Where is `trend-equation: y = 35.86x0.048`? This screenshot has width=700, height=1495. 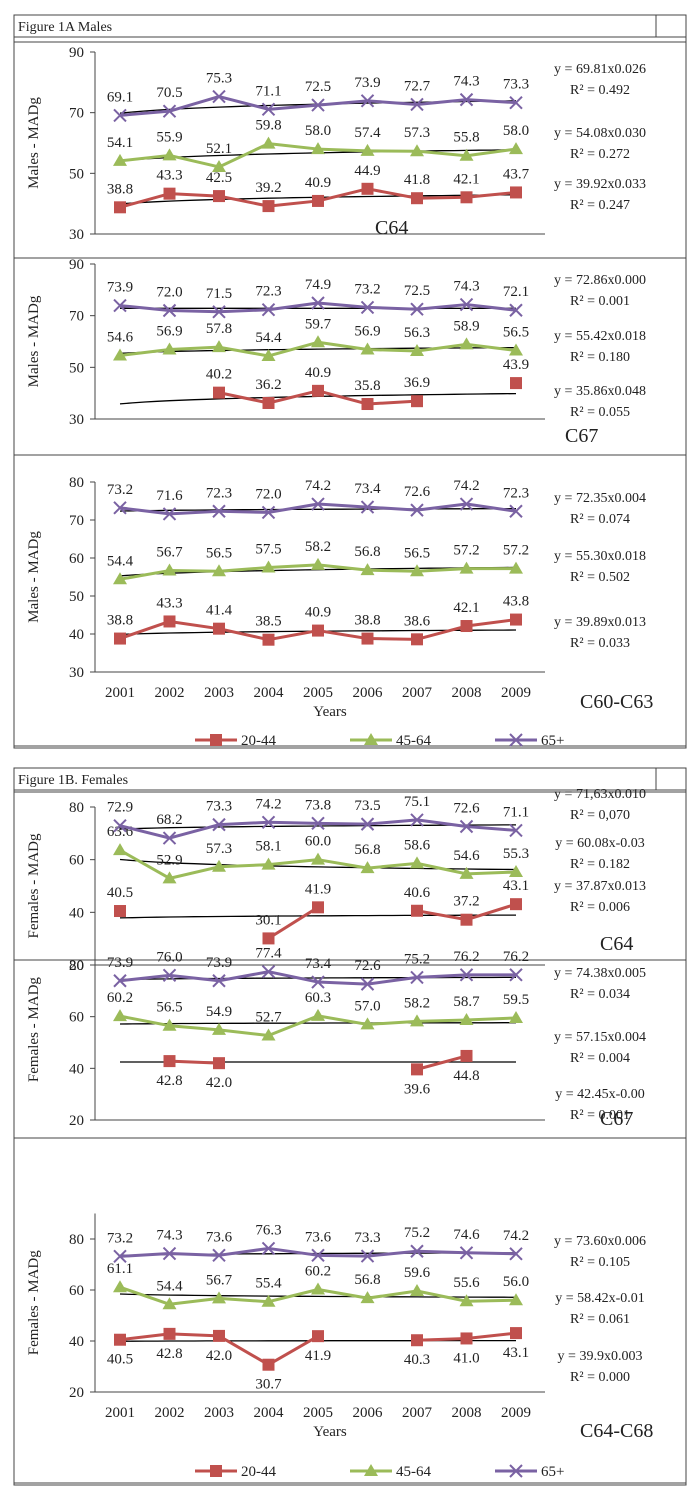
trend-equation: y = 35.86x0.048 is located at coordinates (600, 391).